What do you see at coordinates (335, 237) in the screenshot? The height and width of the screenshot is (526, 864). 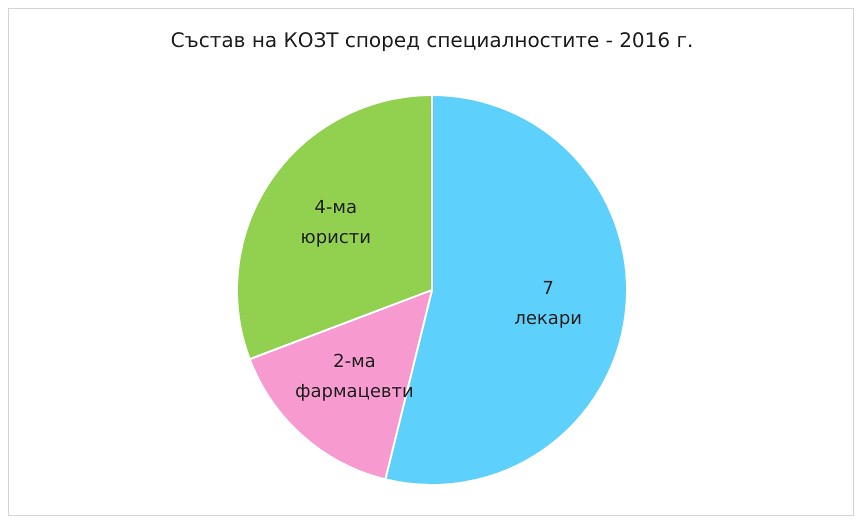 I see `slice-label: юристи` at bounding box center [335, 237].